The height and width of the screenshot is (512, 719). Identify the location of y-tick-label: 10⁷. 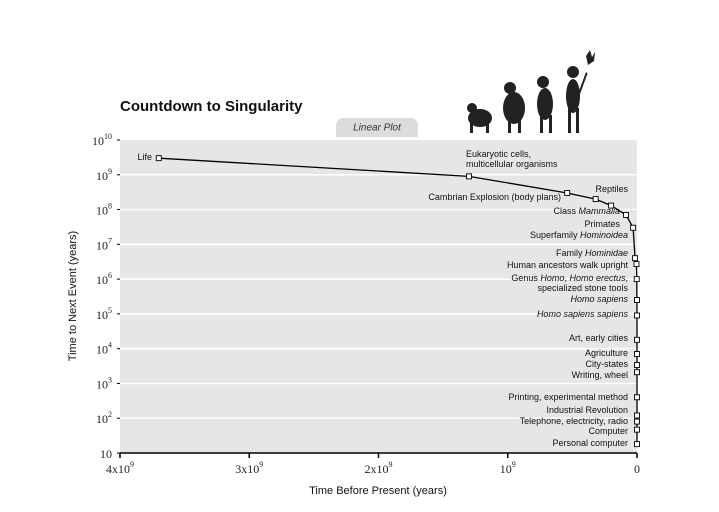
(104, 244).